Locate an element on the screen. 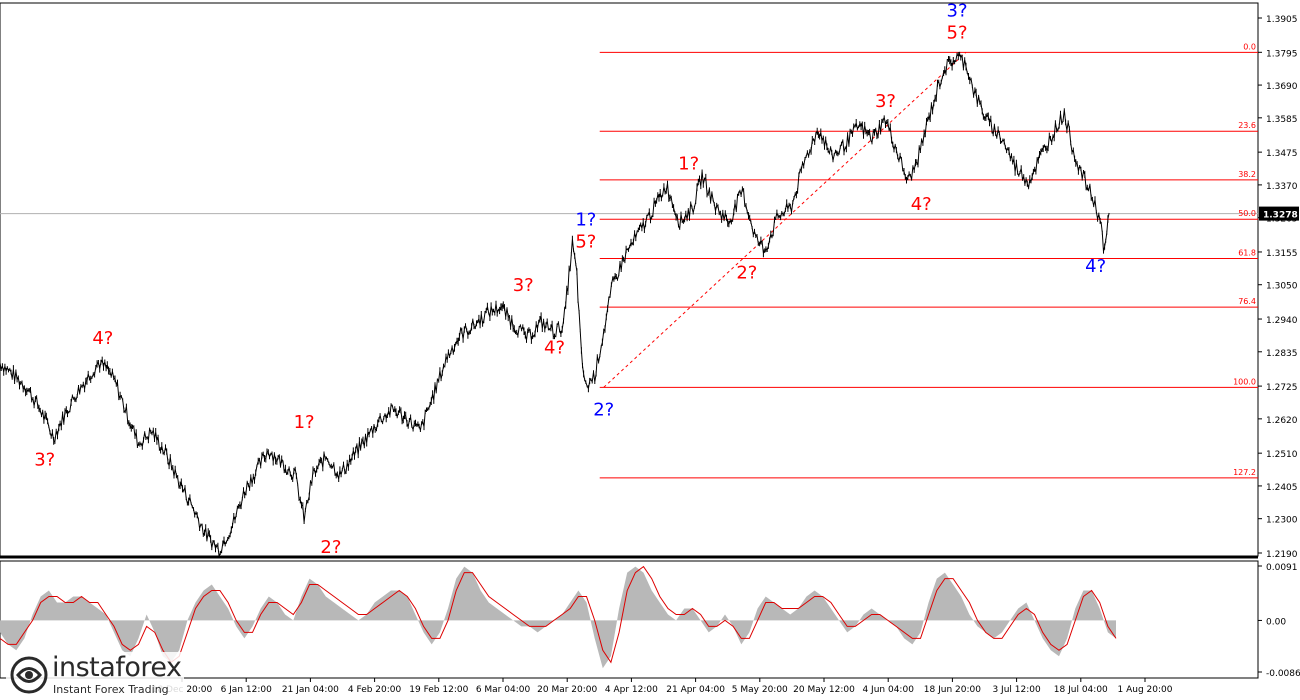  fib-level-label: 23.6 is located at coordinates (1247, 125).